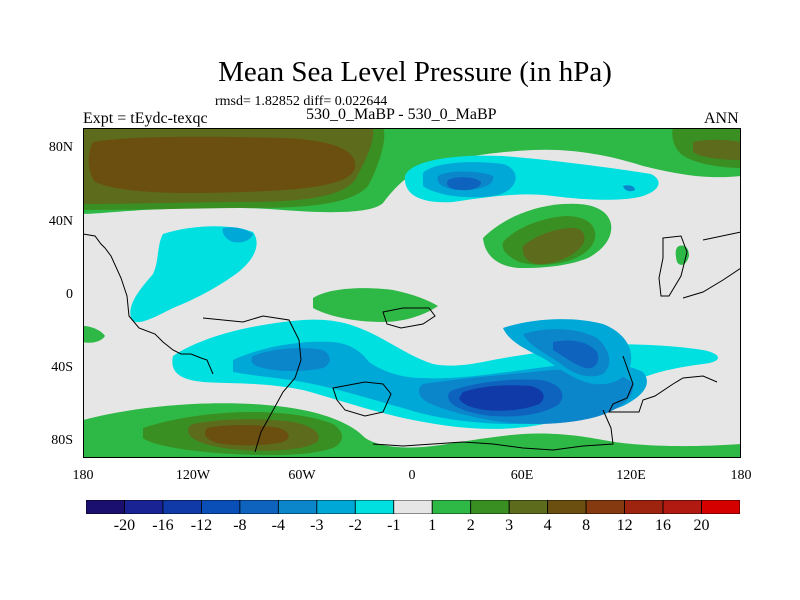 The width and height of the screenshot is (800, 600). I want to click on lat-label-eq: 0, so click(69, 294).